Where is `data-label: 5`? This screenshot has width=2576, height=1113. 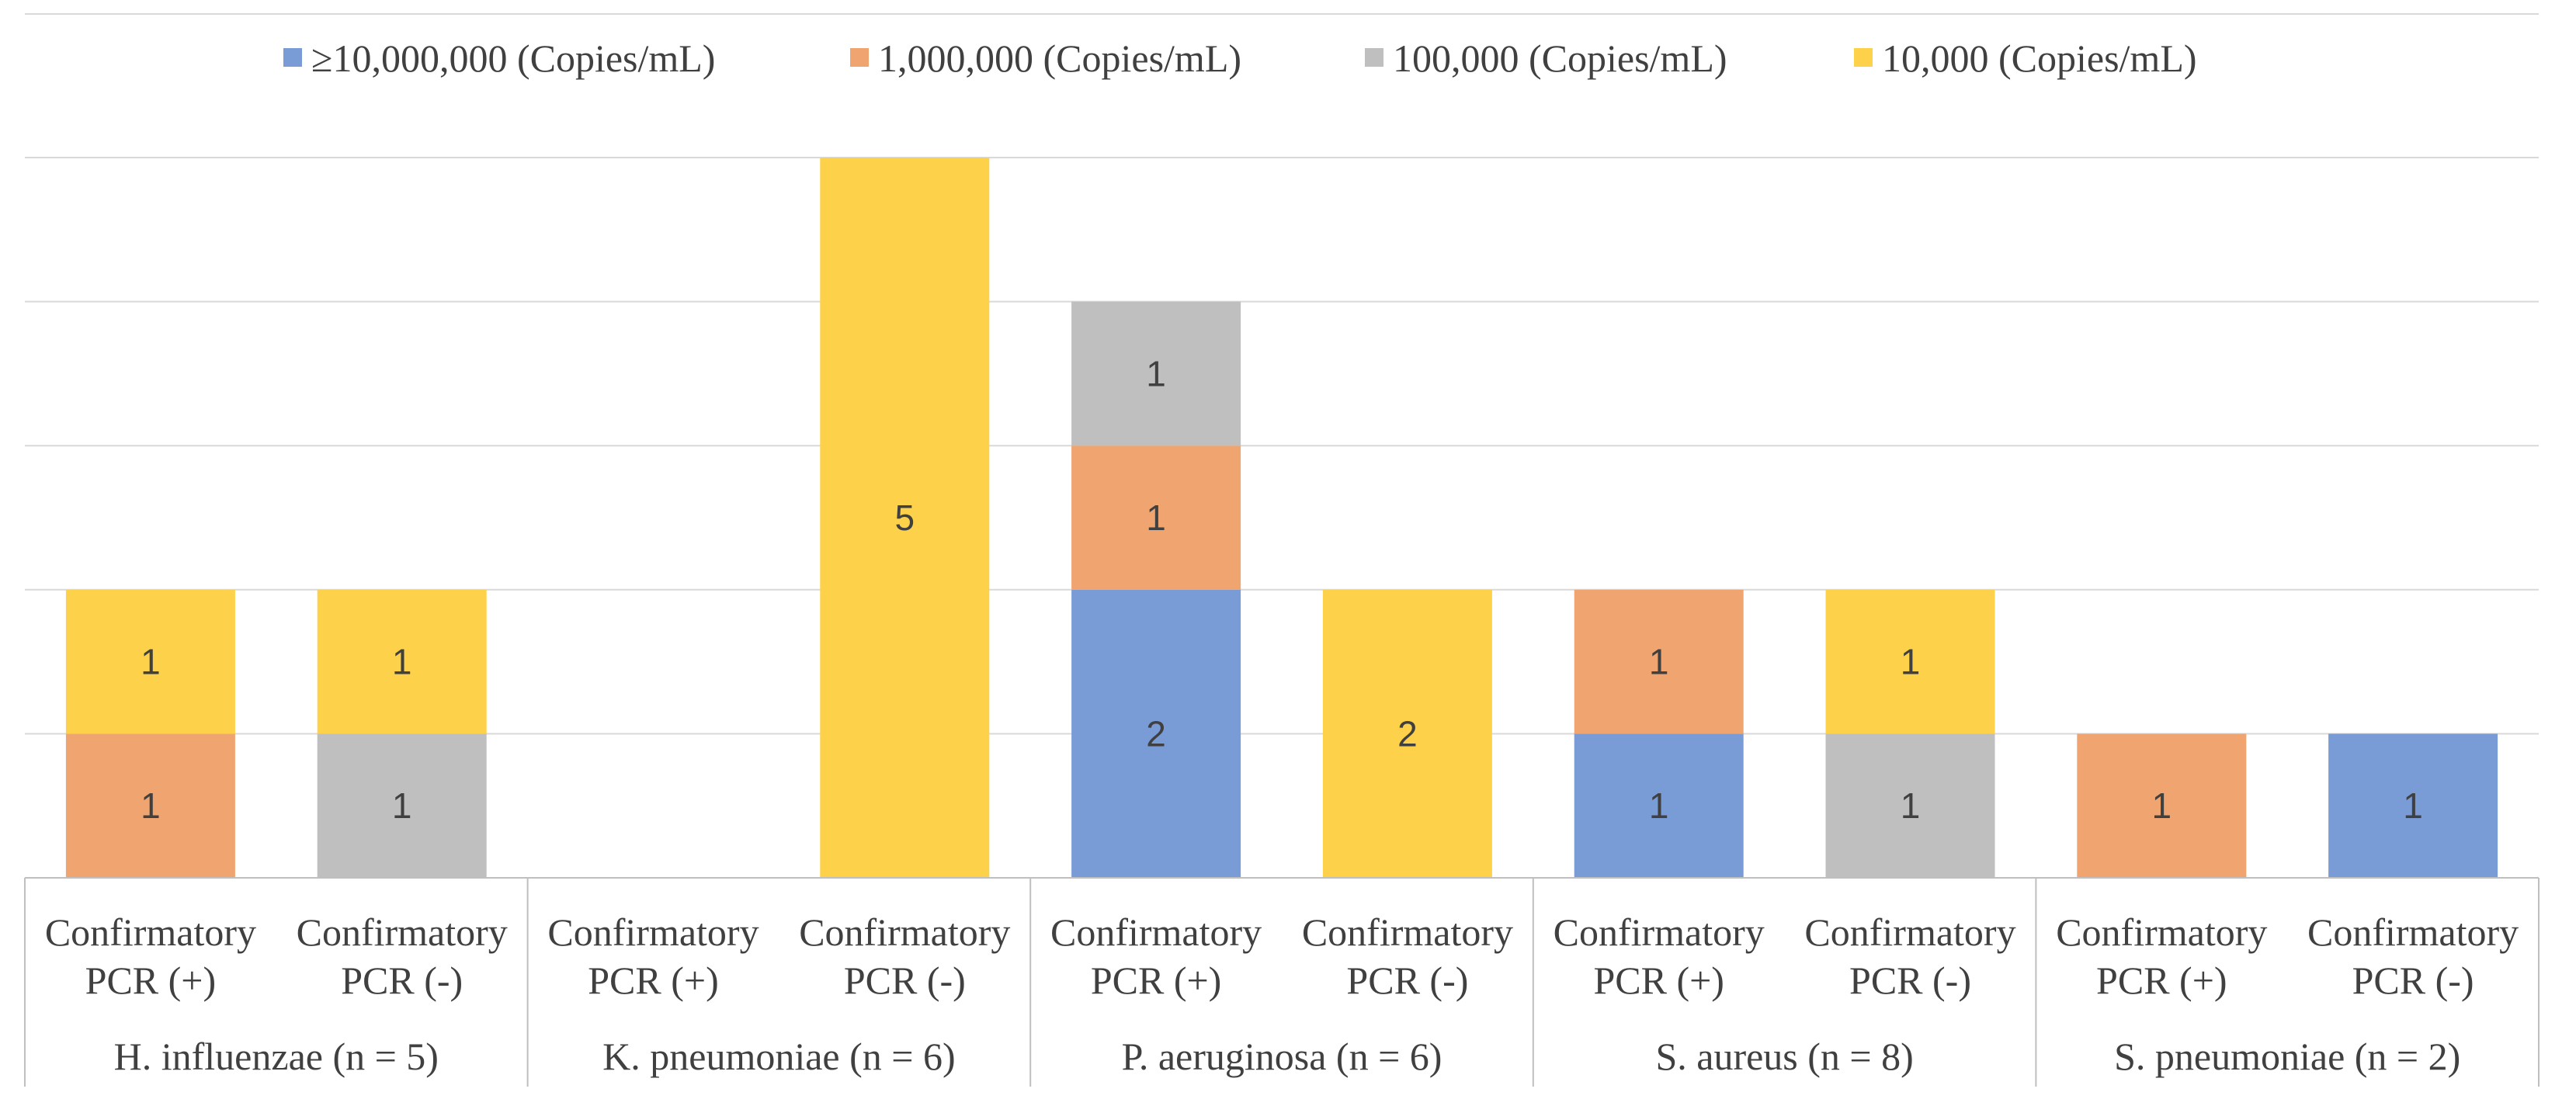
data-label: 5 is located at coordinates (905, 518).